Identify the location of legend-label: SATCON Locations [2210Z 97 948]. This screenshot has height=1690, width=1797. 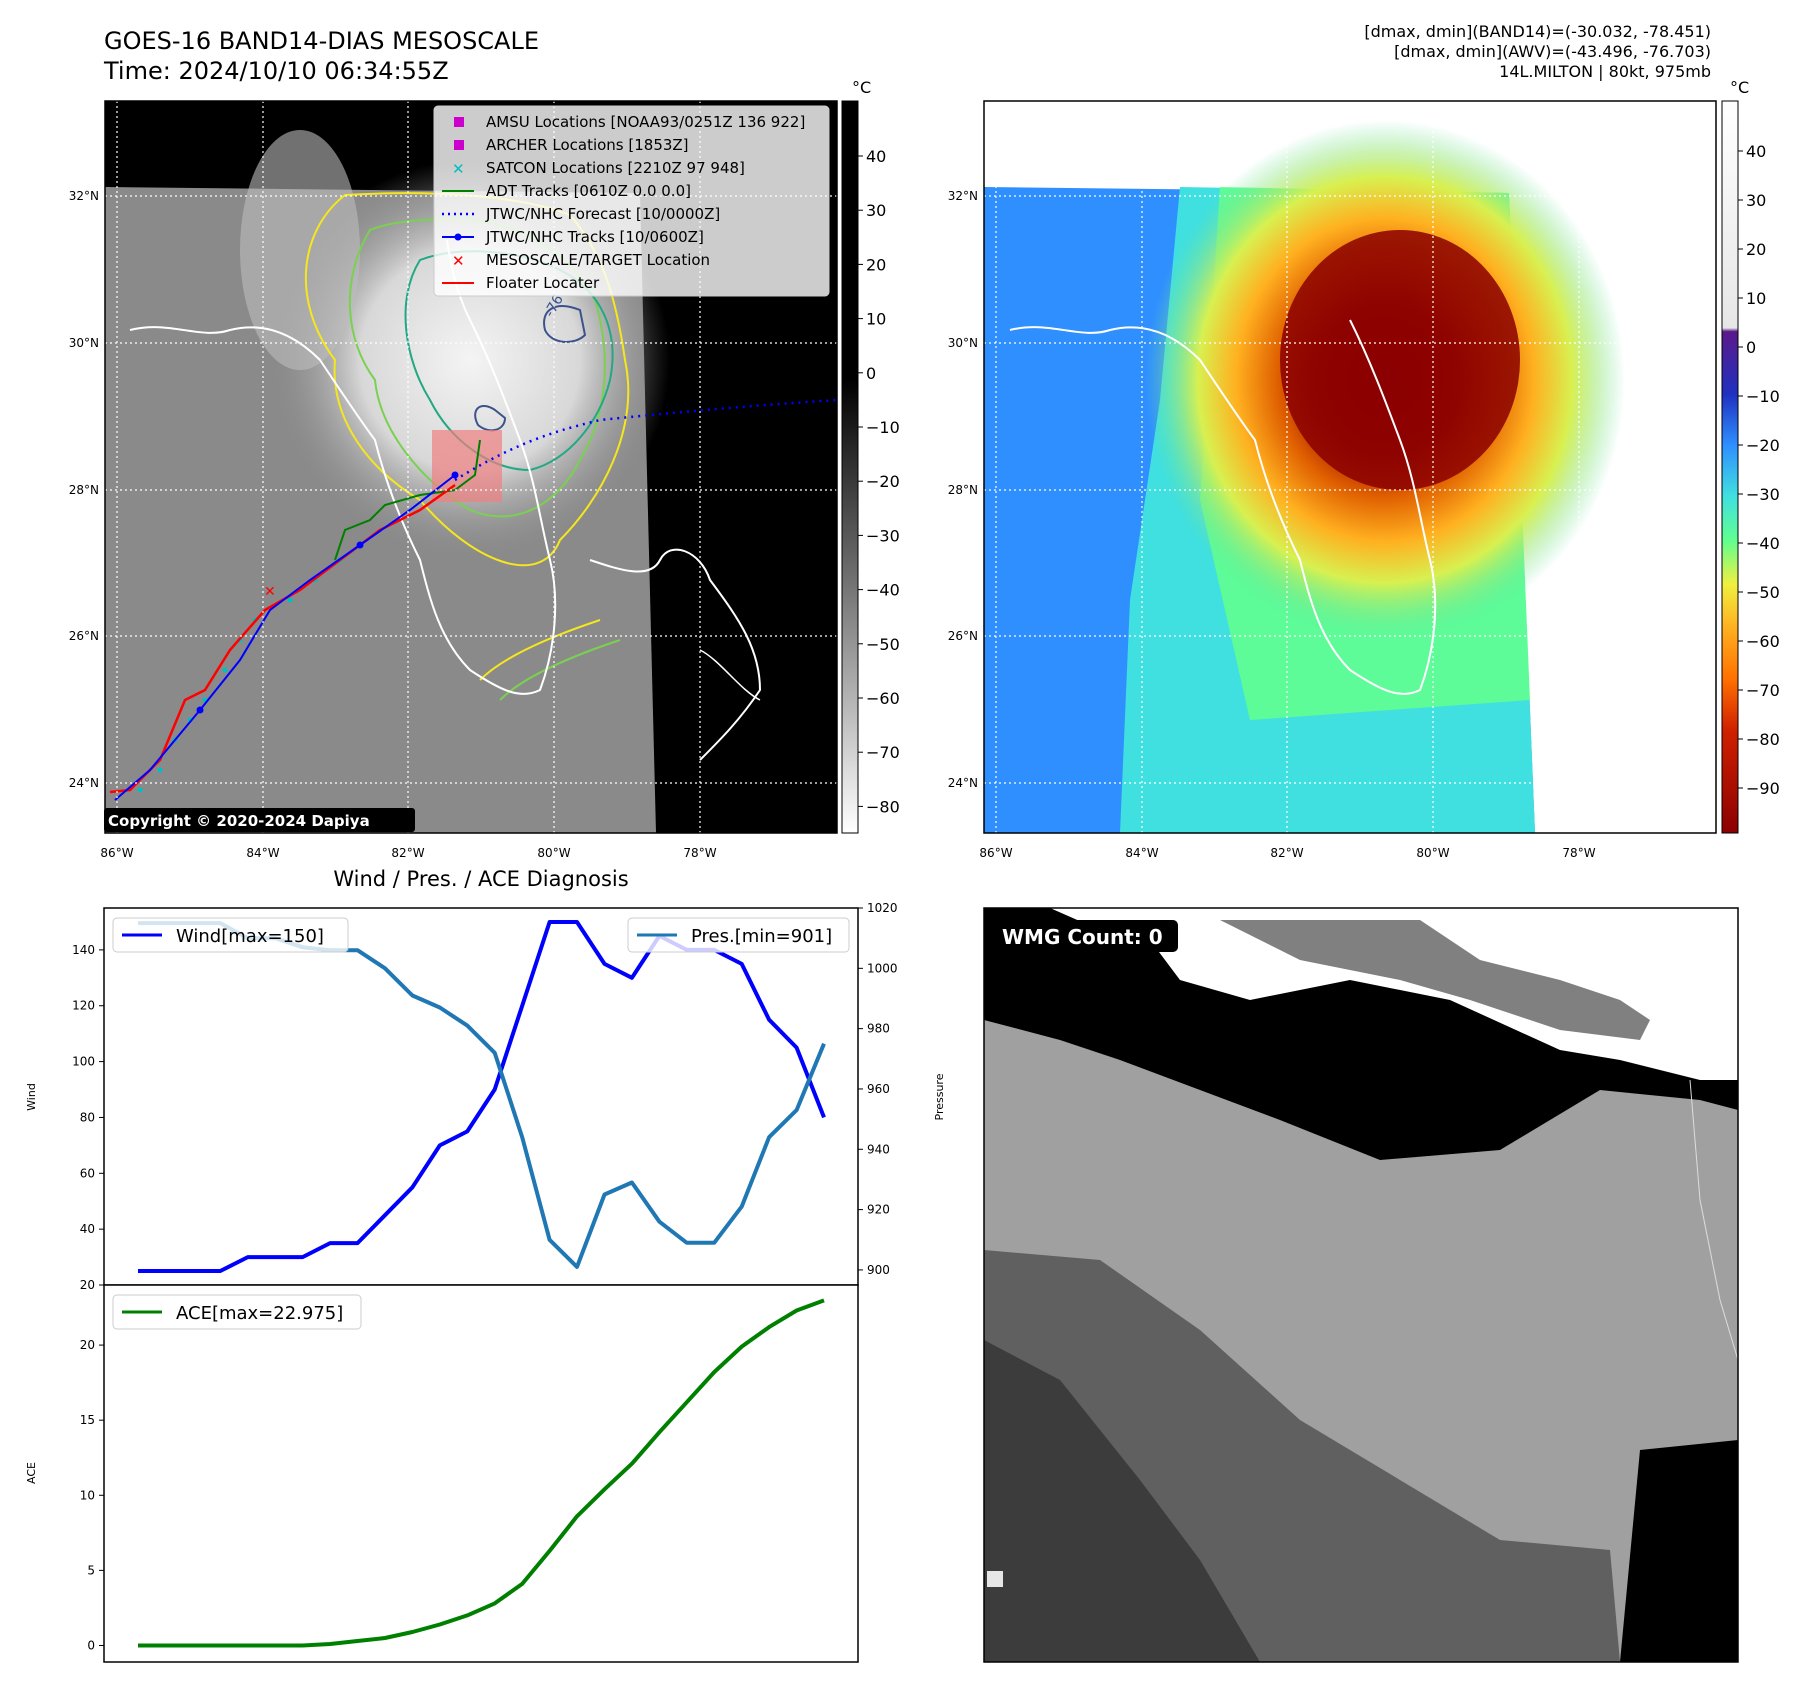
(615, 168).